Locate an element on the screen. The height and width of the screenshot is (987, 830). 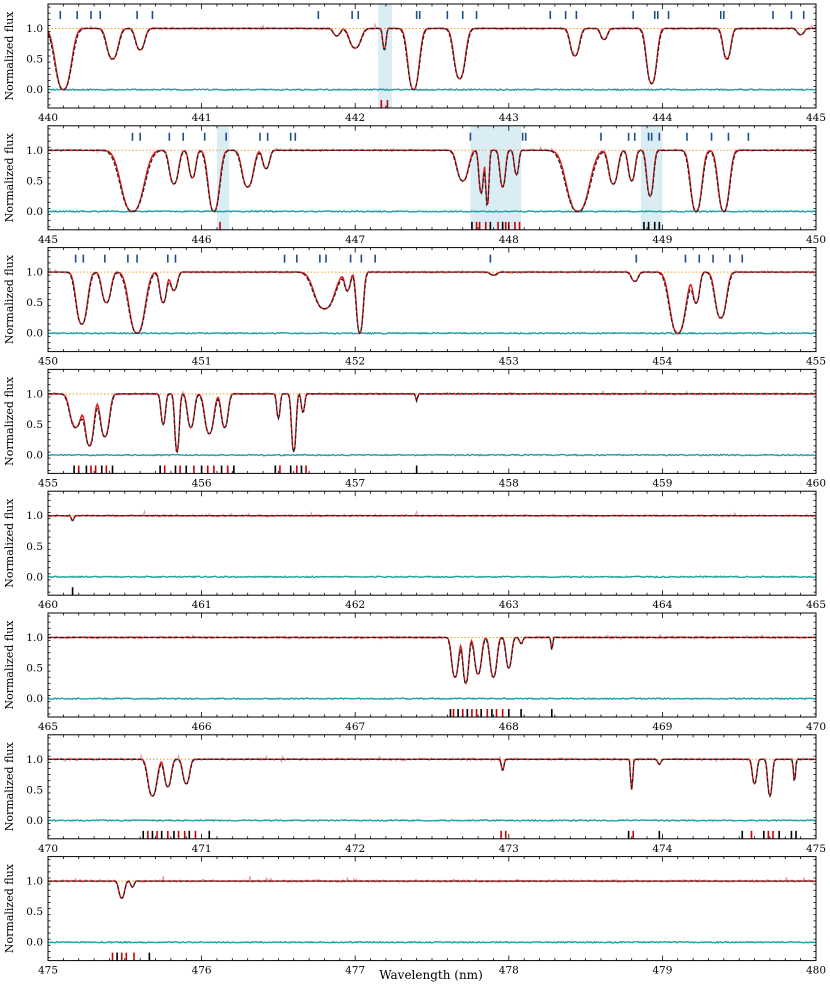
x-tick-label: 443 is located at coordinates (509, 118).